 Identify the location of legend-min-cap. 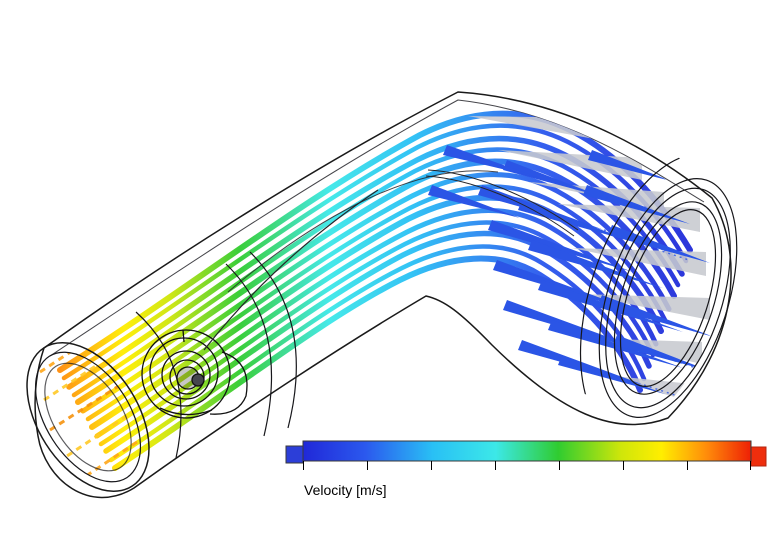
(294, 454).